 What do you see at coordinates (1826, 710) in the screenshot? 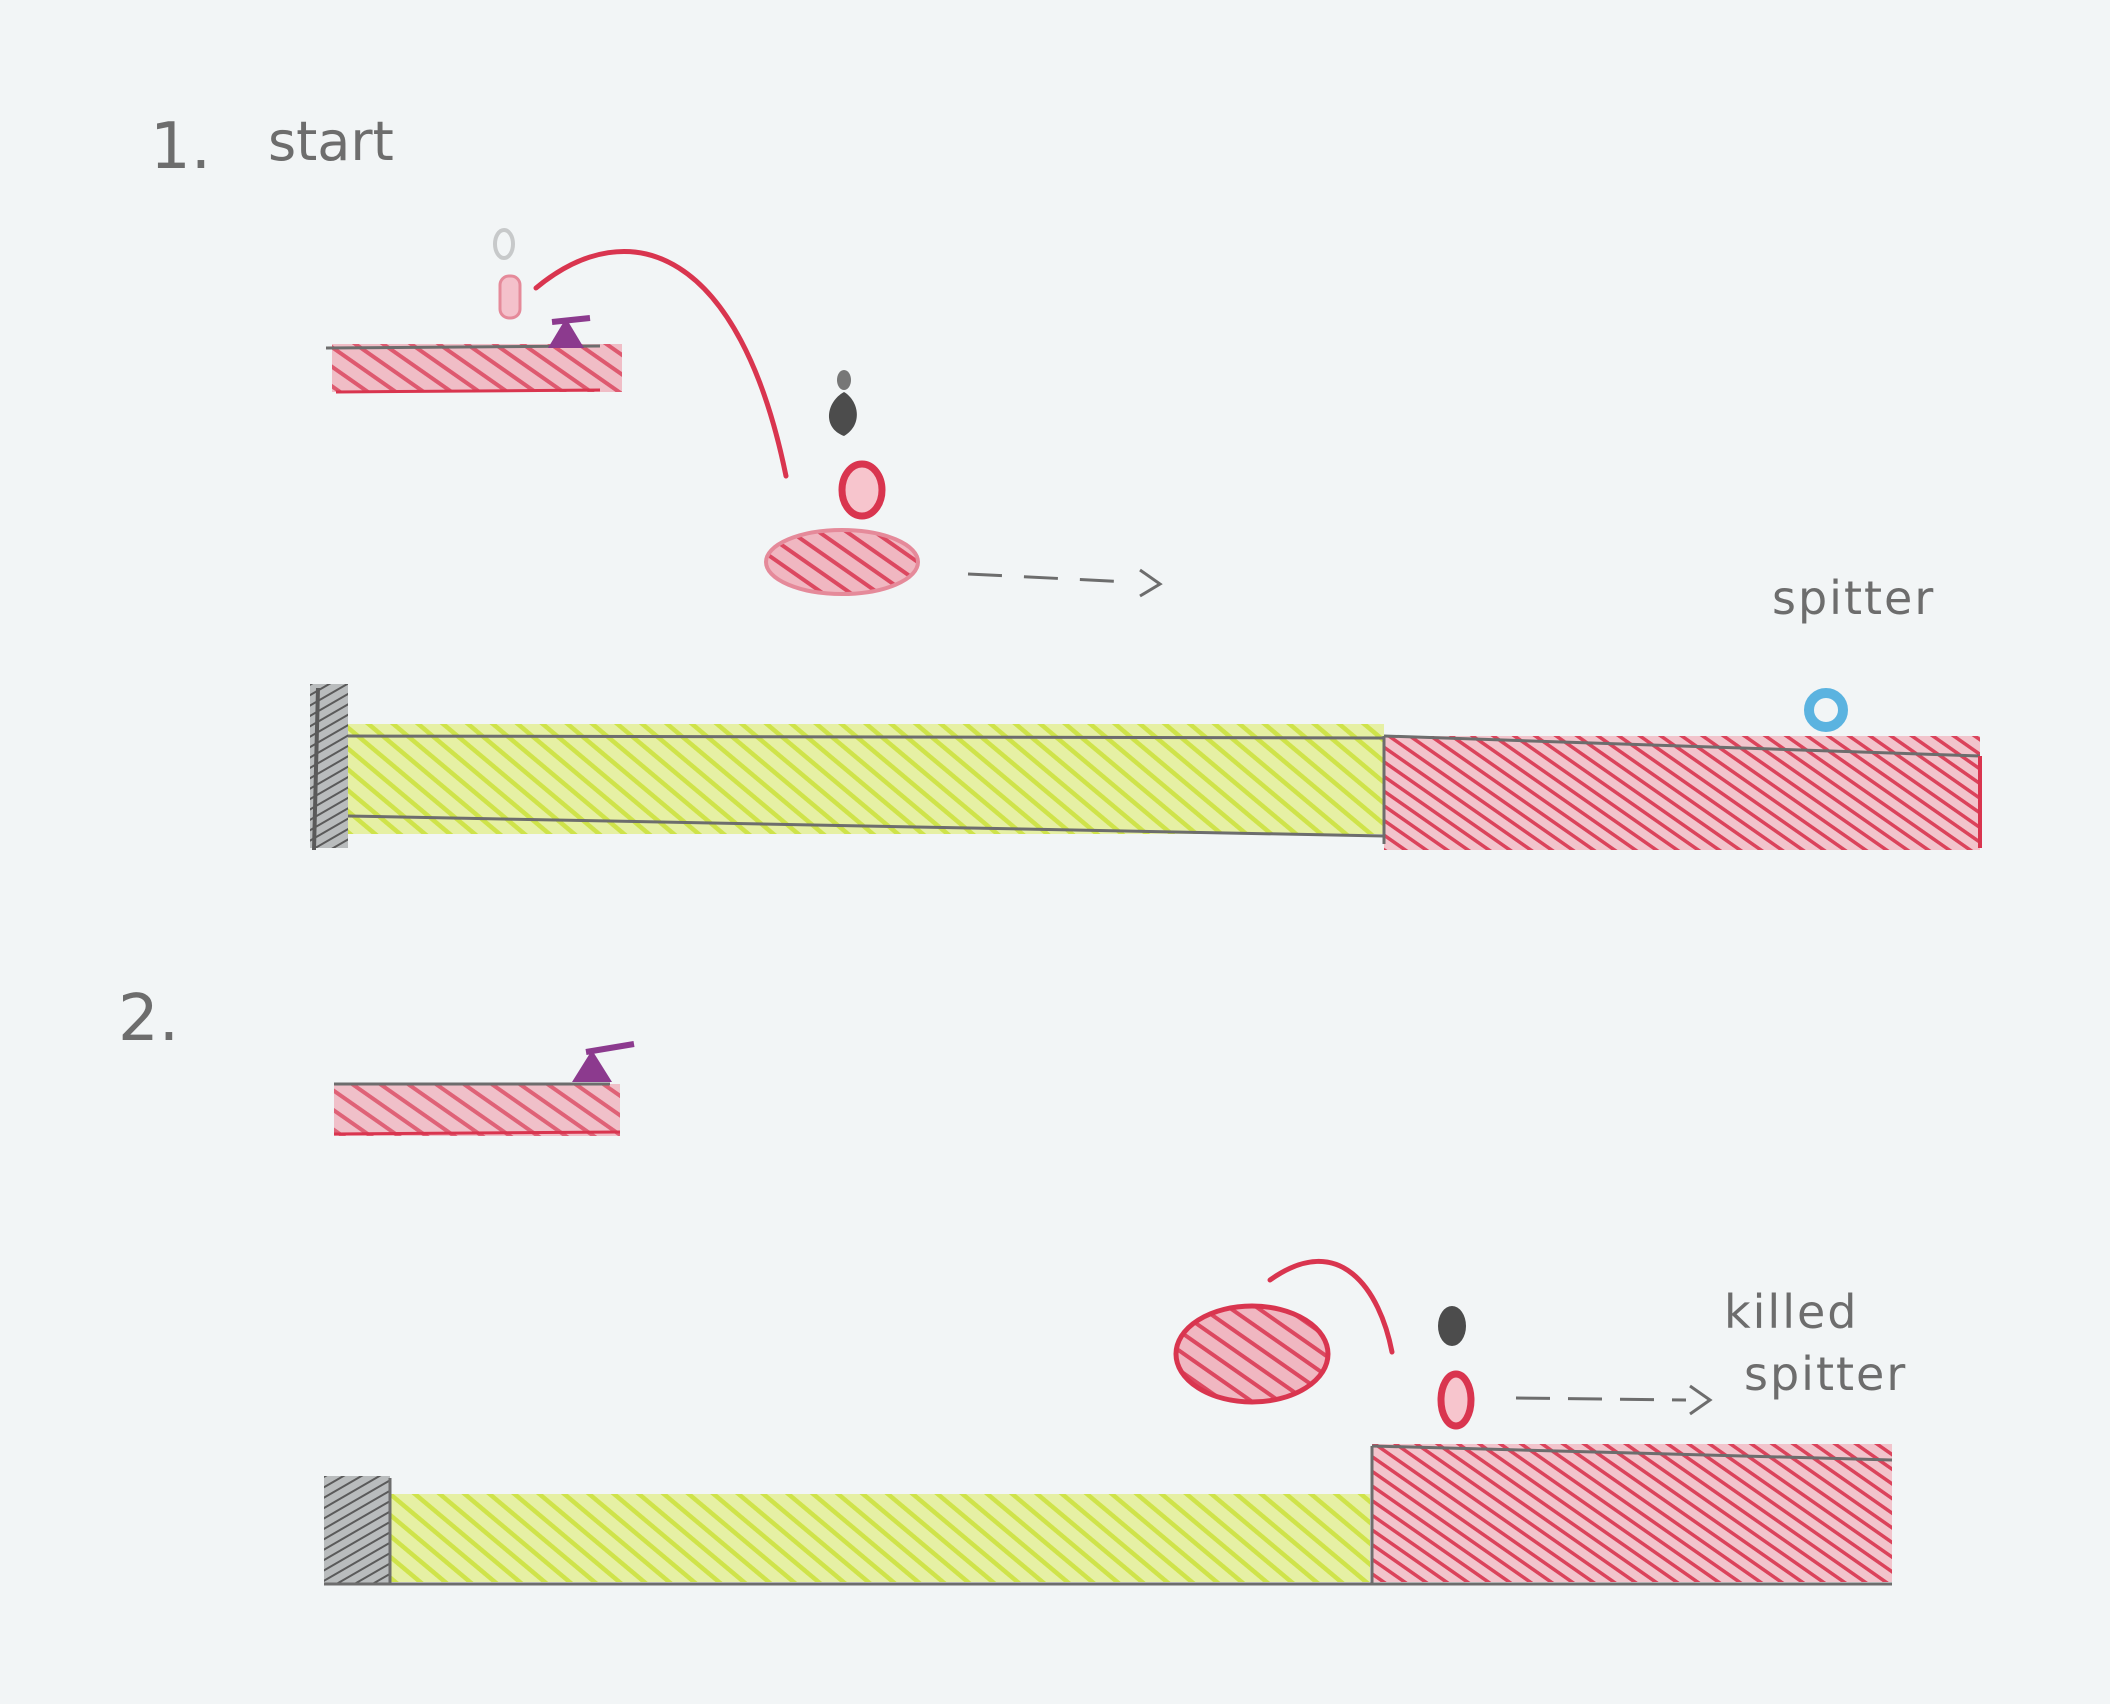
I see `spitter-icon` at bounding box center [1826, 710].